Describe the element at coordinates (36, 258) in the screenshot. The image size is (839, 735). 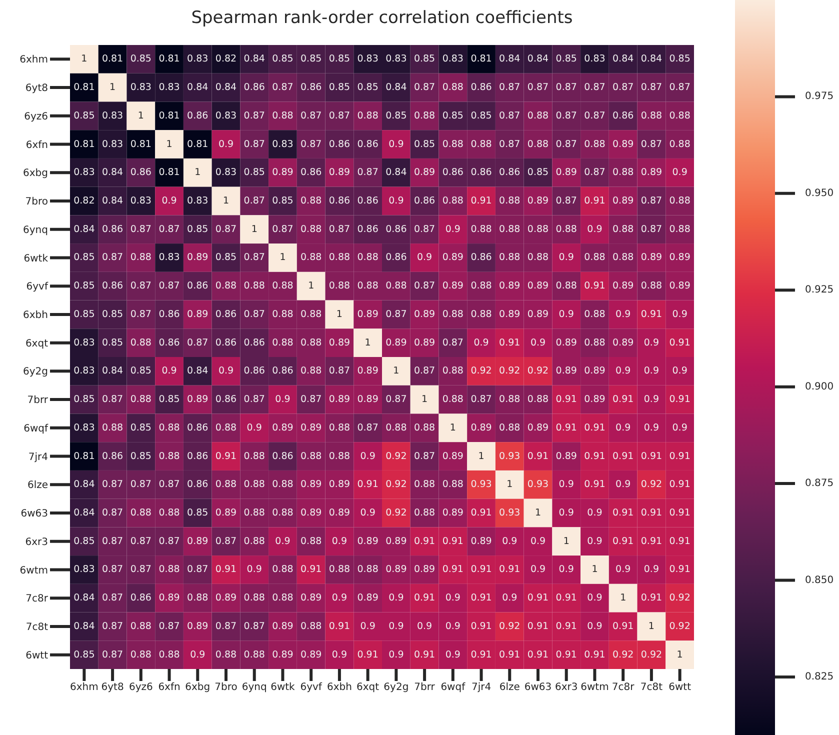
I see `y-tick-label: 6wtk` at that location.